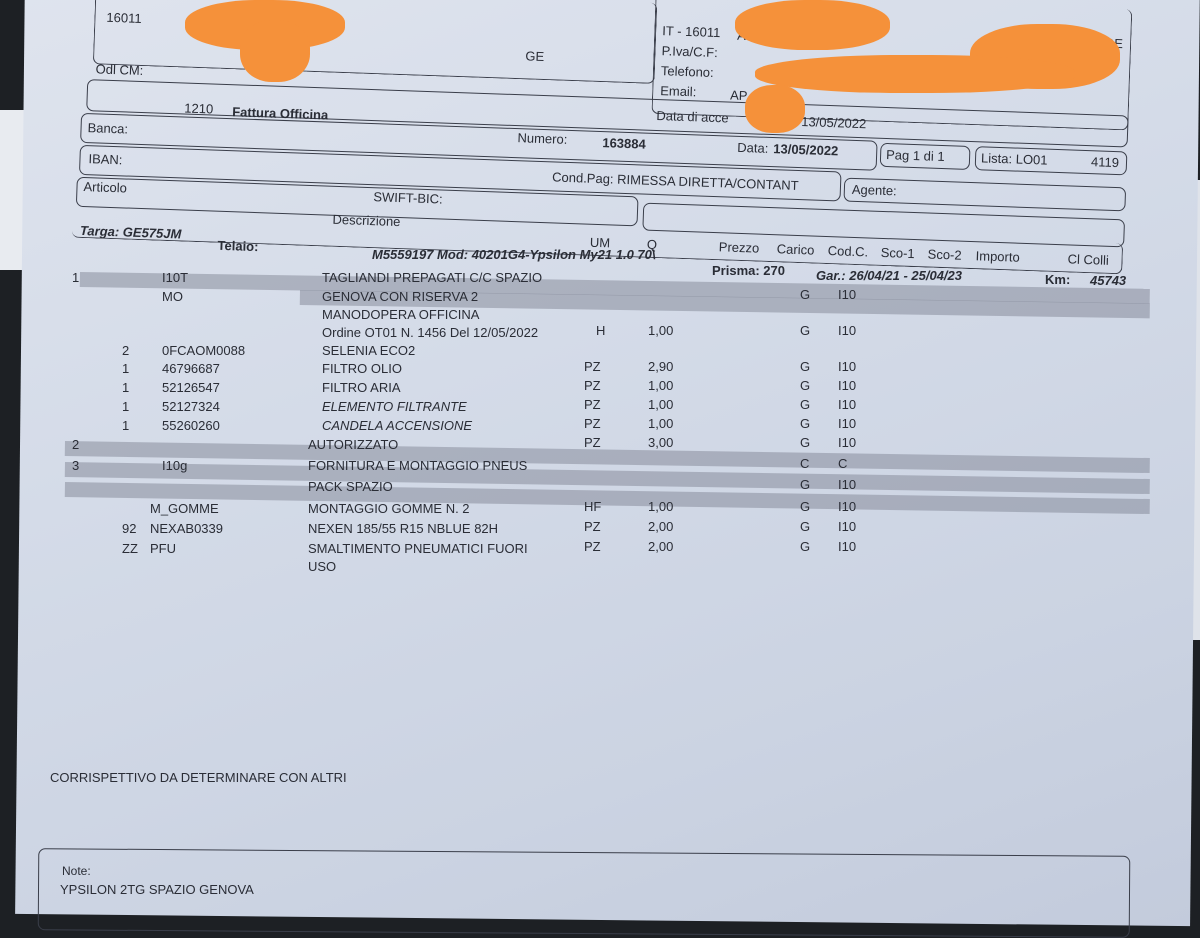 The width and height of the screenshot is (1200, 938). What do you see at coordinates (175, 465) in the screenshot?
I see `row-code: I10g` at bounding box center [175, 465].